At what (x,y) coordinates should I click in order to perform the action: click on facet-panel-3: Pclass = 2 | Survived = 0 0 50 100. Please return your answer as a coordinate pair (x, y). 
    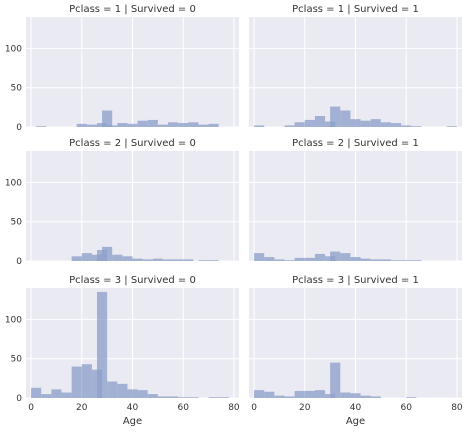
    Looking at the image, I should click on (122, 202).